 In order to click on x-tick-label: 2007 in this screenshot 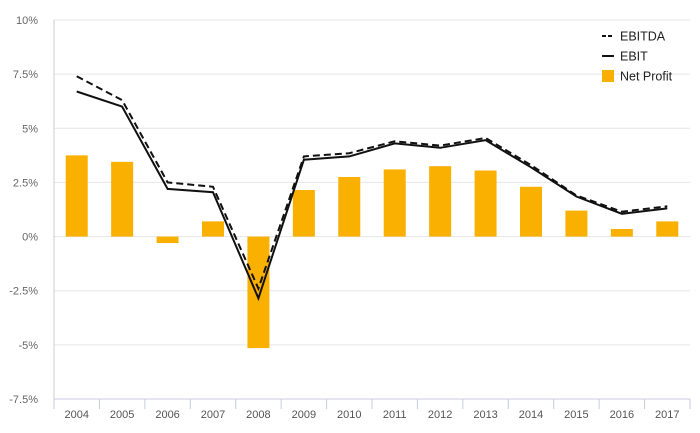, I will do `click(213, 415)`.